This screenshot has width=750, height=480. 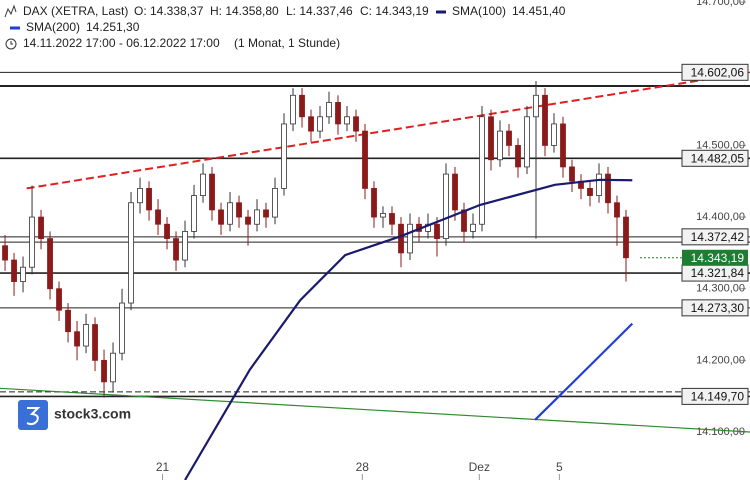 What do you see at coordinates (720, 4) in the screenshot?
I see `y-tick-label: 14.700,00` at bounding box center [720, 4].